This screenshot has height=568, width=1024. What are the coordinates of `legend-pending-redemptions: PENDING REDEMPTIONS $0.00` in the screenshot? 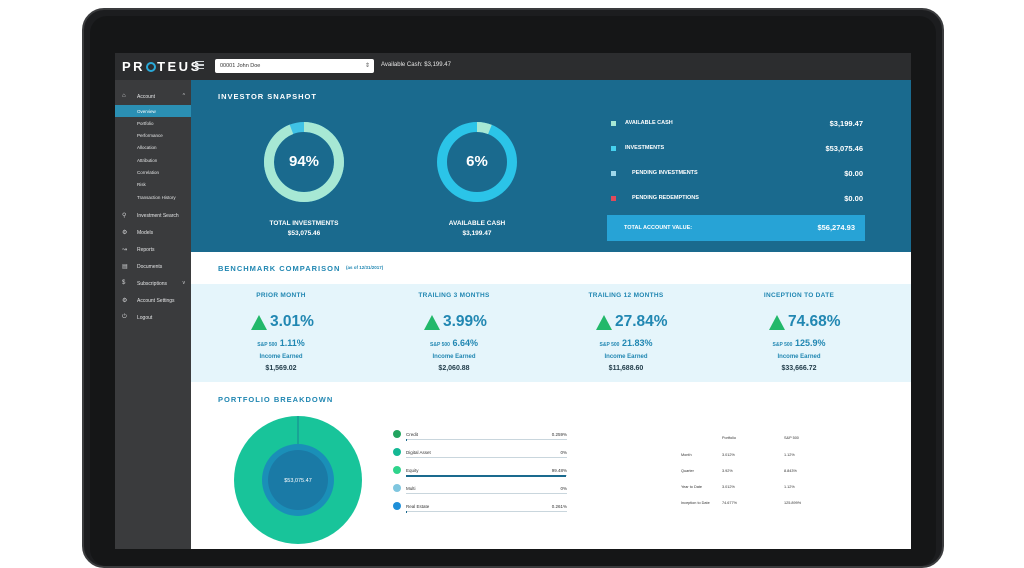 It's located at (737, 200).